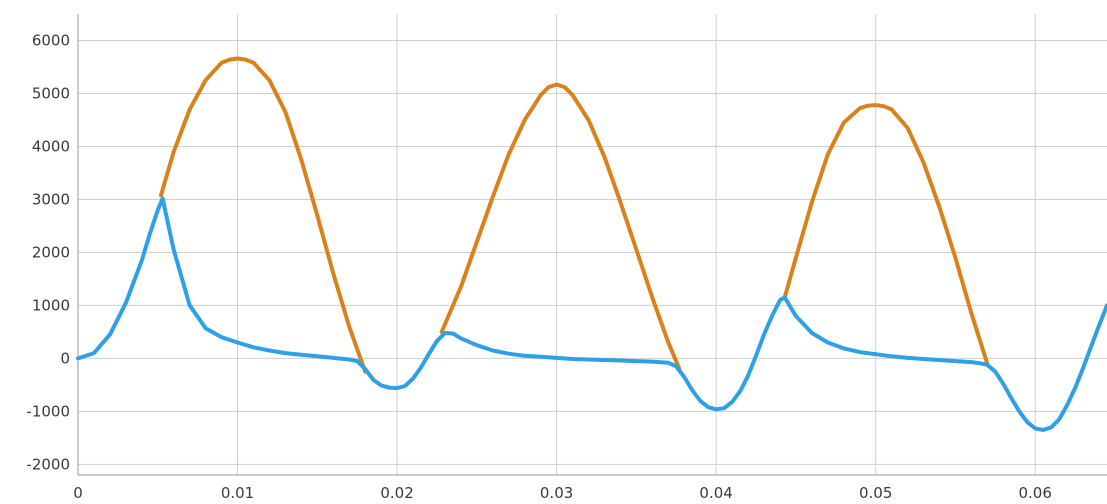 The width and height of the screenshot is (1107, 504). I want to click on y-tick-label: -1000, so click(48, 411).